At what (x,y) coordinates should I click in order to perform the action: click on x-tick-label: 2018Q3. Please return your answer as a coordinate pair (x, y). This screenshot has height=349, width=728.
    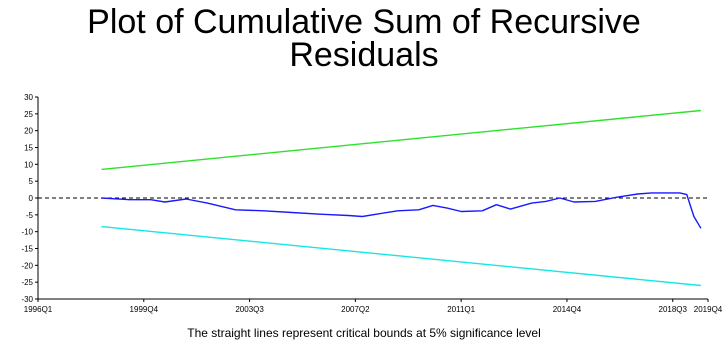
    Looking at the image, I should click on (673, 309).